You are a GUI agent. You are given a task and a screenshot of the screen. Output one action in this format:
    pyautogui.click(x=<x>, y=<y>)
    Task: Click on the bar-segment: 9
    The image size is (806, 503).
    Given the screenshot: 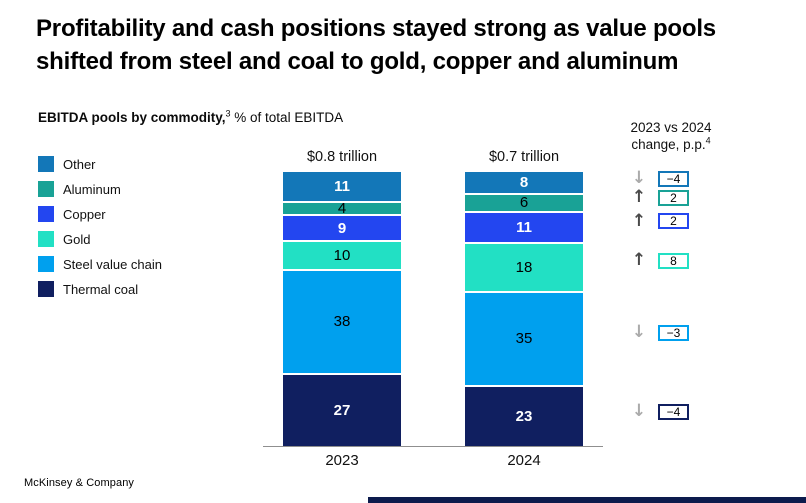 What is the action you would take?
    pyautogui.click(x=342, y=228)
    